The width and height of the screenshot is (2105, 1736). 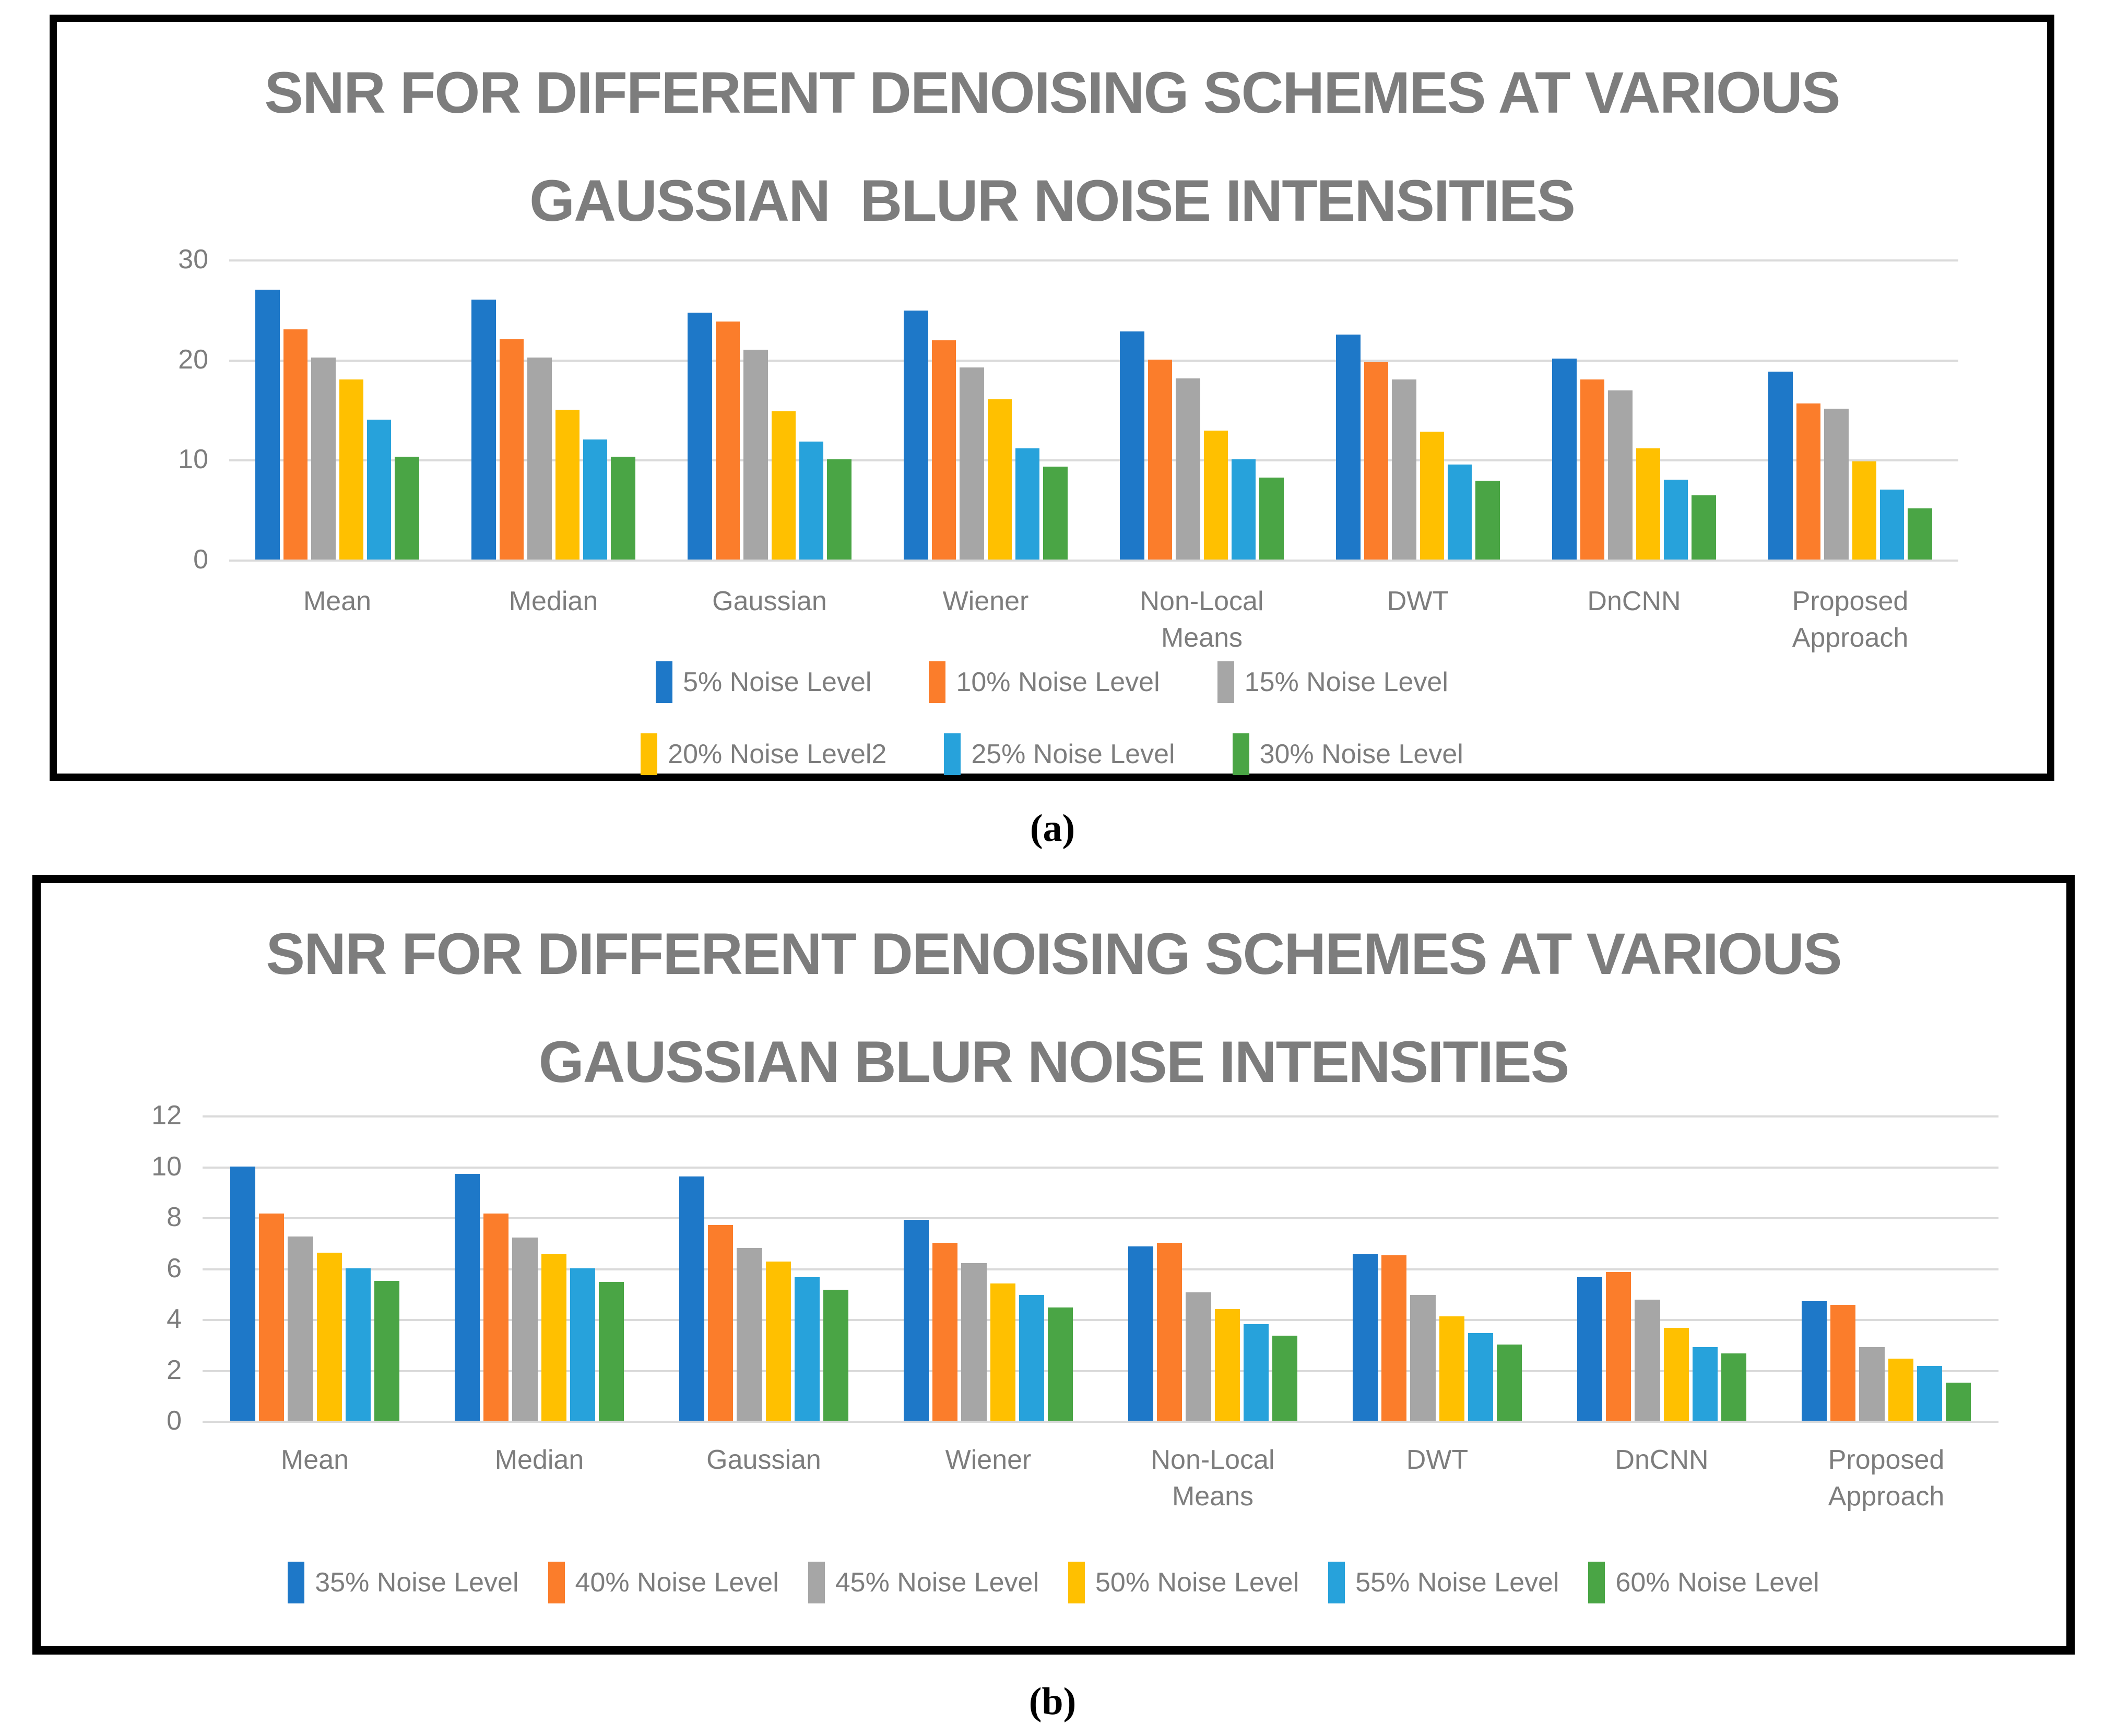 I want to click on legend-item: 10% Noise Level, so click(x=1044, y=682).